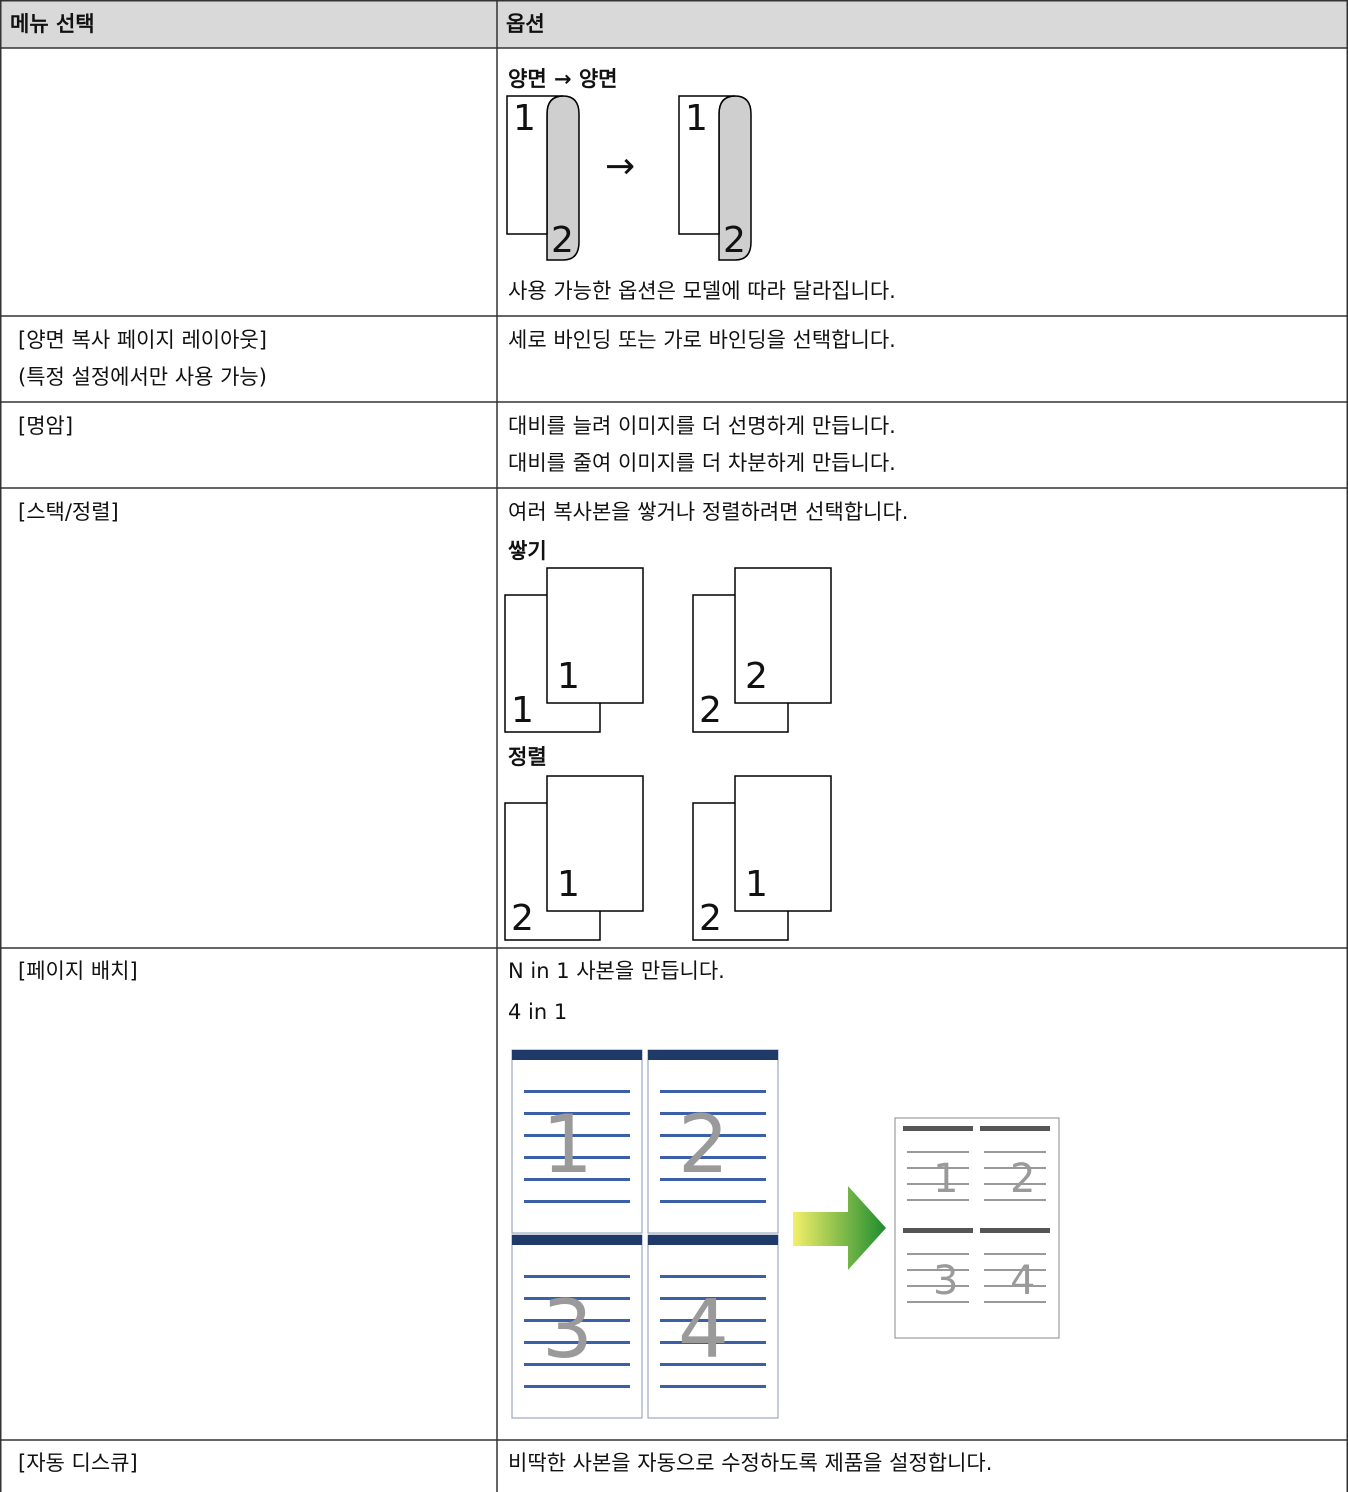  I want to click on page-set: 22, so click(762, 650).